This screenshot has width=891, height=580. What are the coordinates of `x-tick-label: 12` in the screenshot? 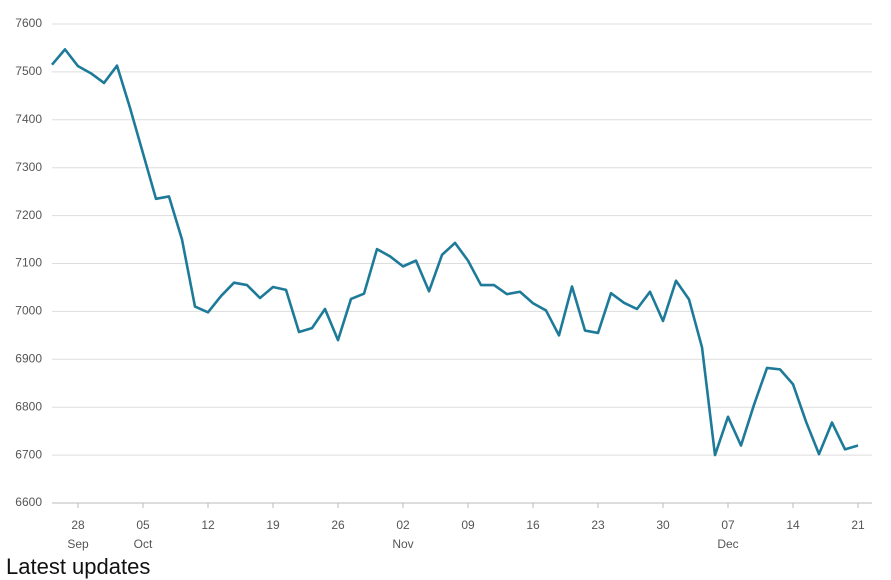 It's located at (208, 525).